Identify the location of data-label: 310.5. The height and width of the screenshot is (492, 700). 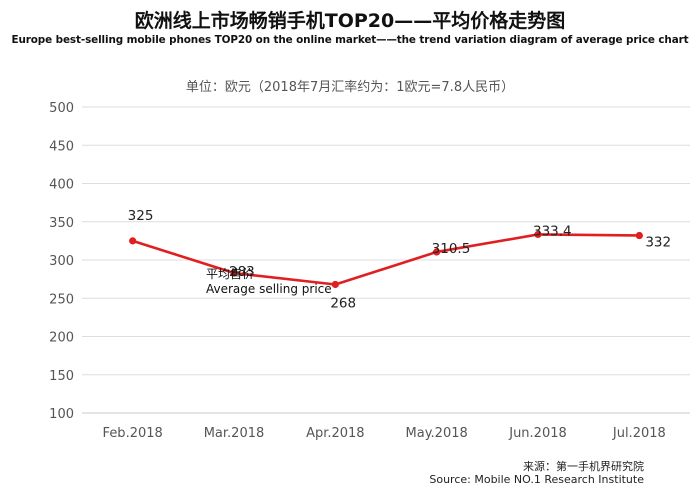
(451, 249).